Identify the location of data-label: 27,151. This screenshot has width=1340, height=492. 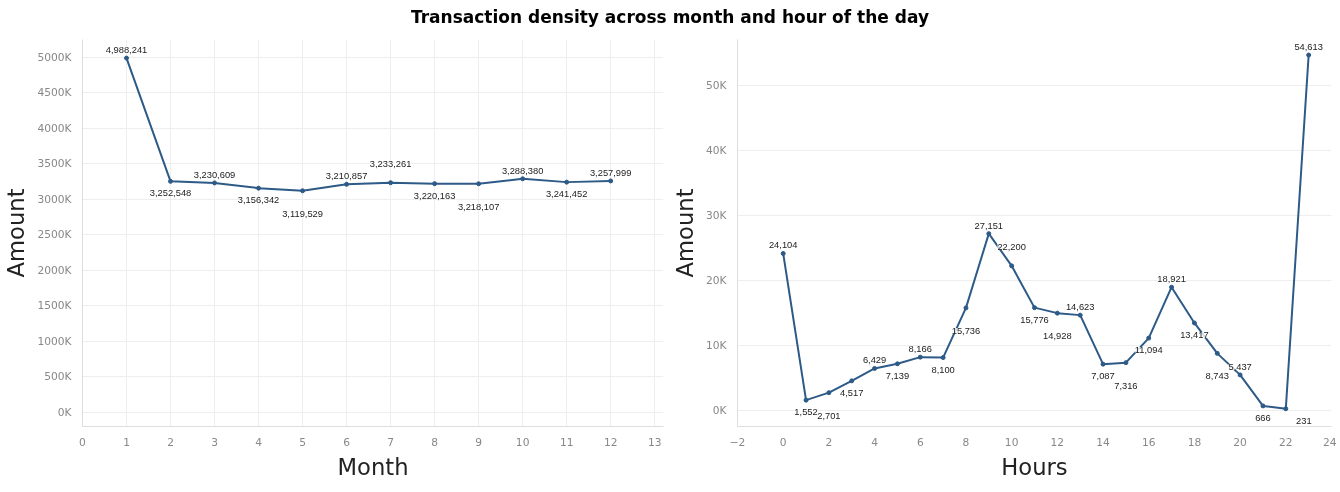
(989, 225).